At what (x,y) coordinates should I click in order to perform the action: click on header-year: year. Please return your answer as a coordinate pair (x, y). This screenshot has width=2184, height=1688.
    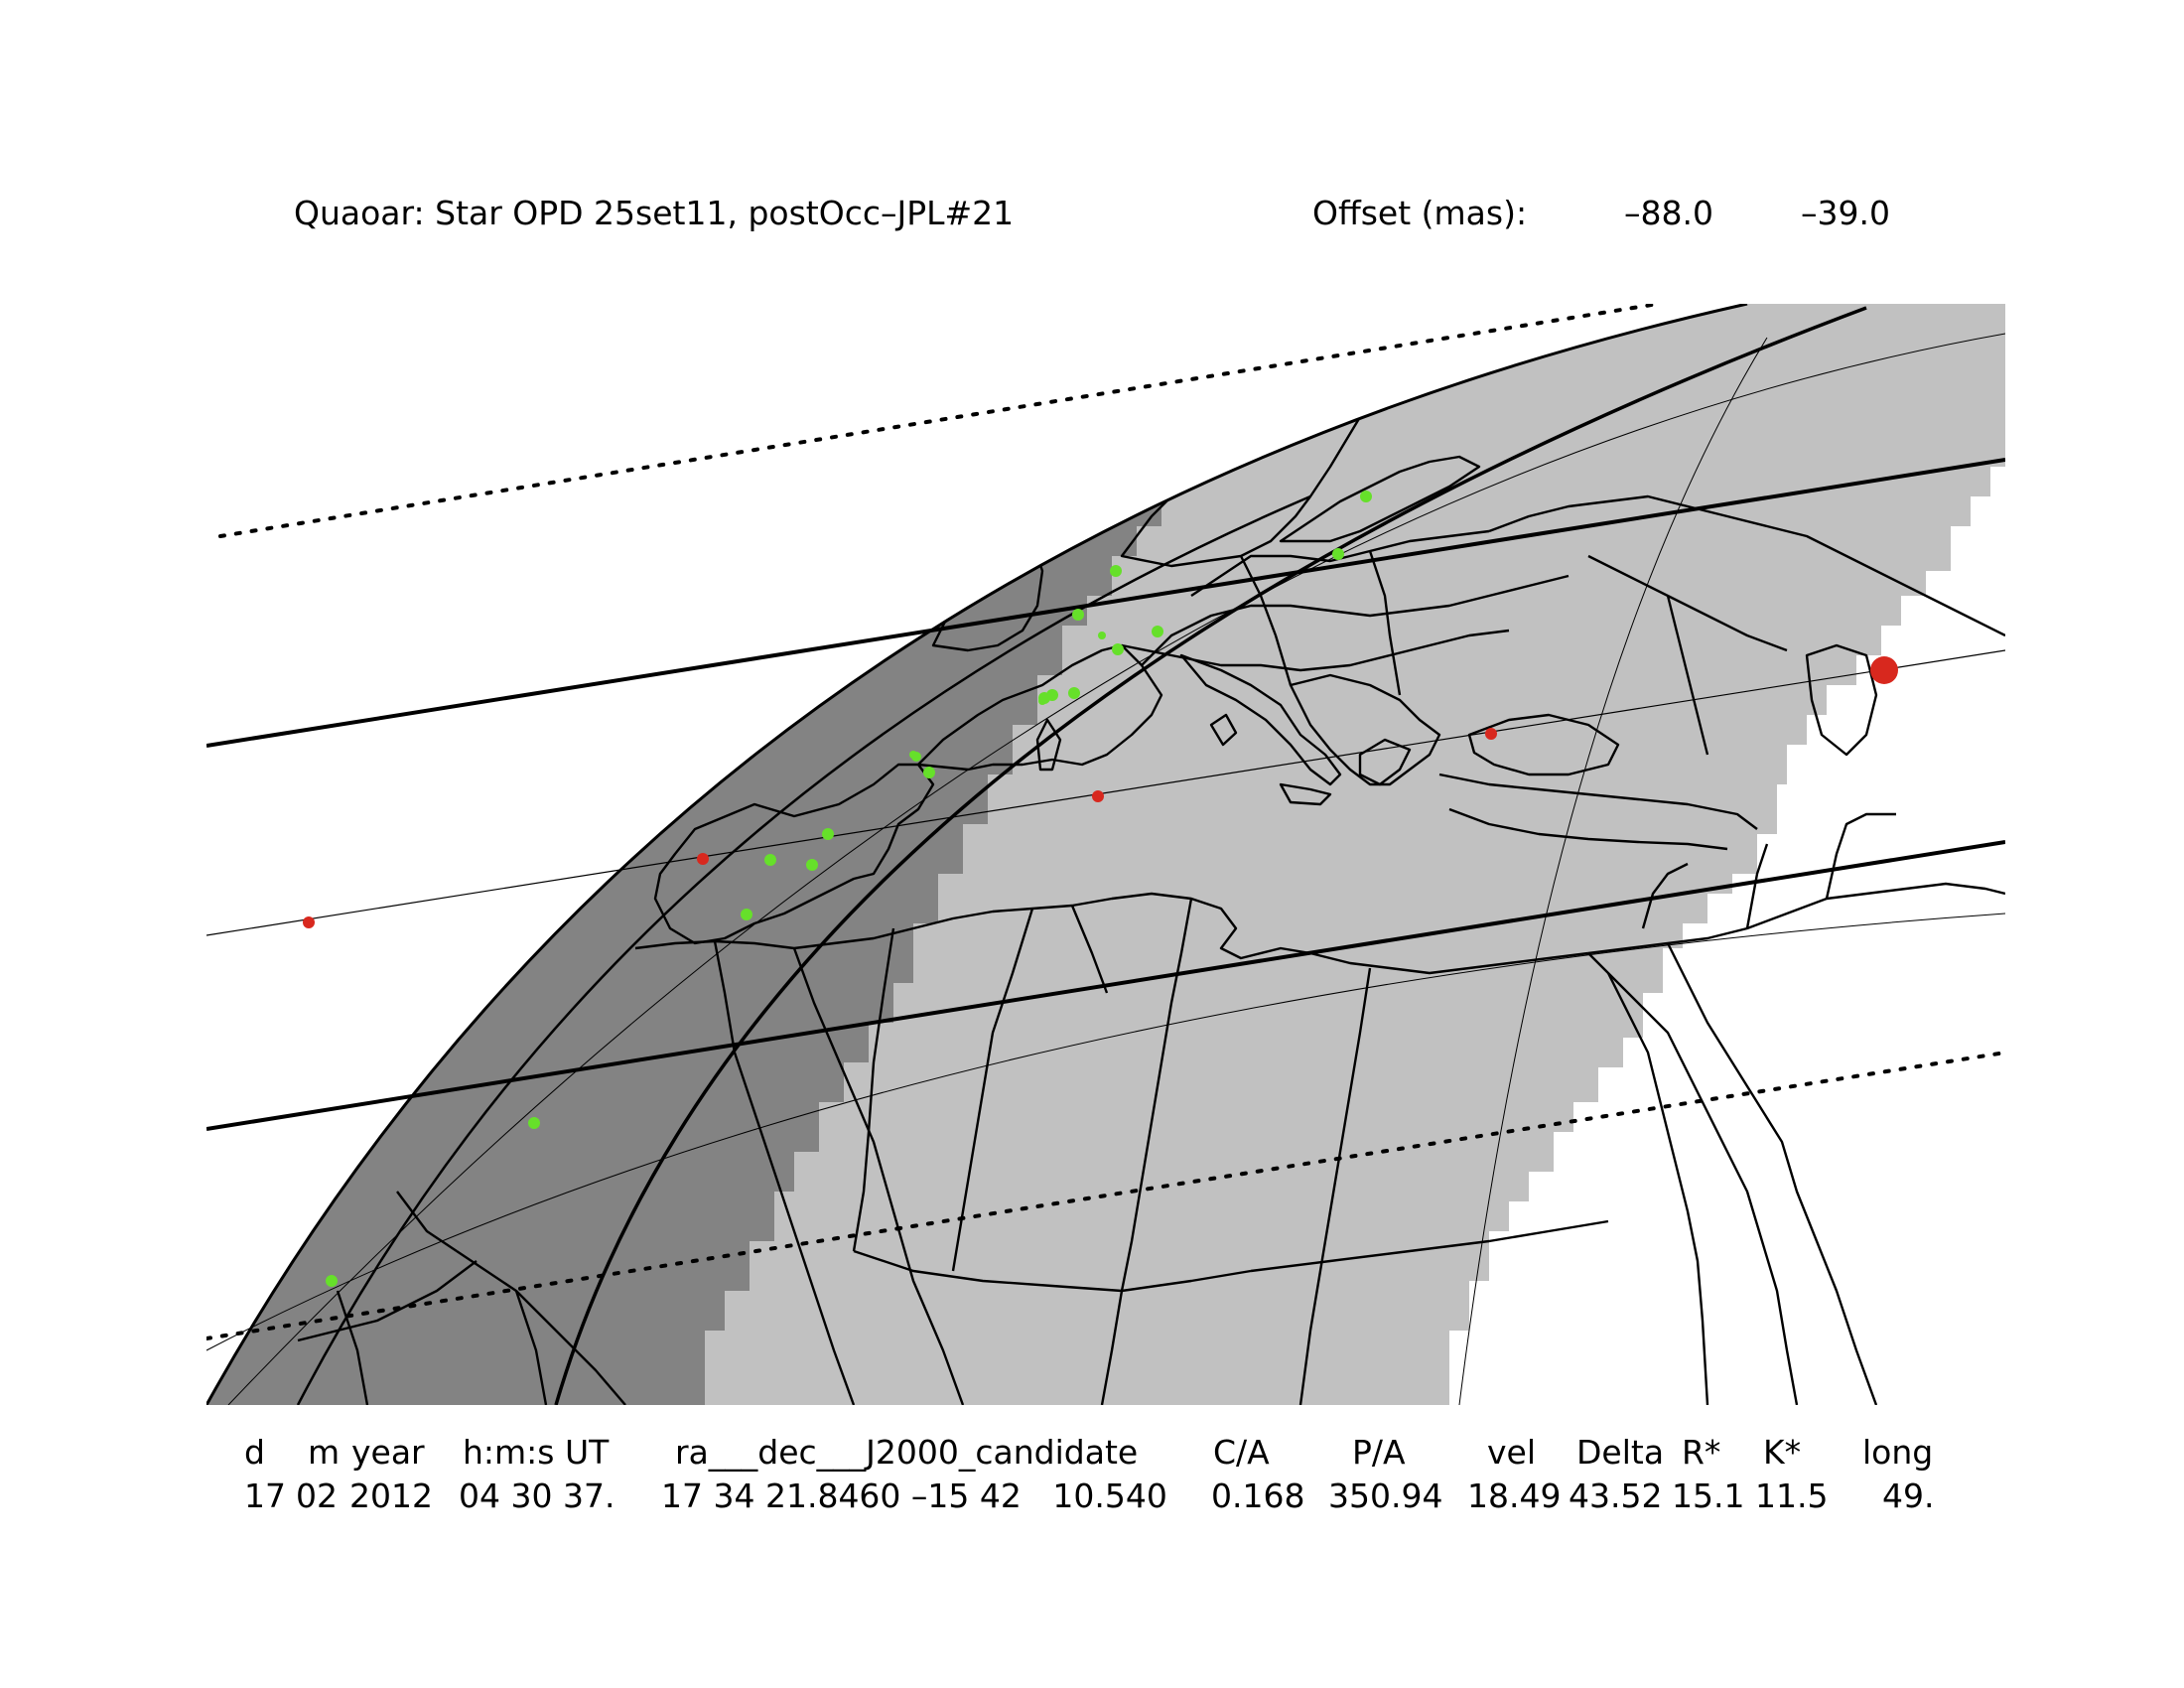
    Looking at the image, I should click on (388, 1452).